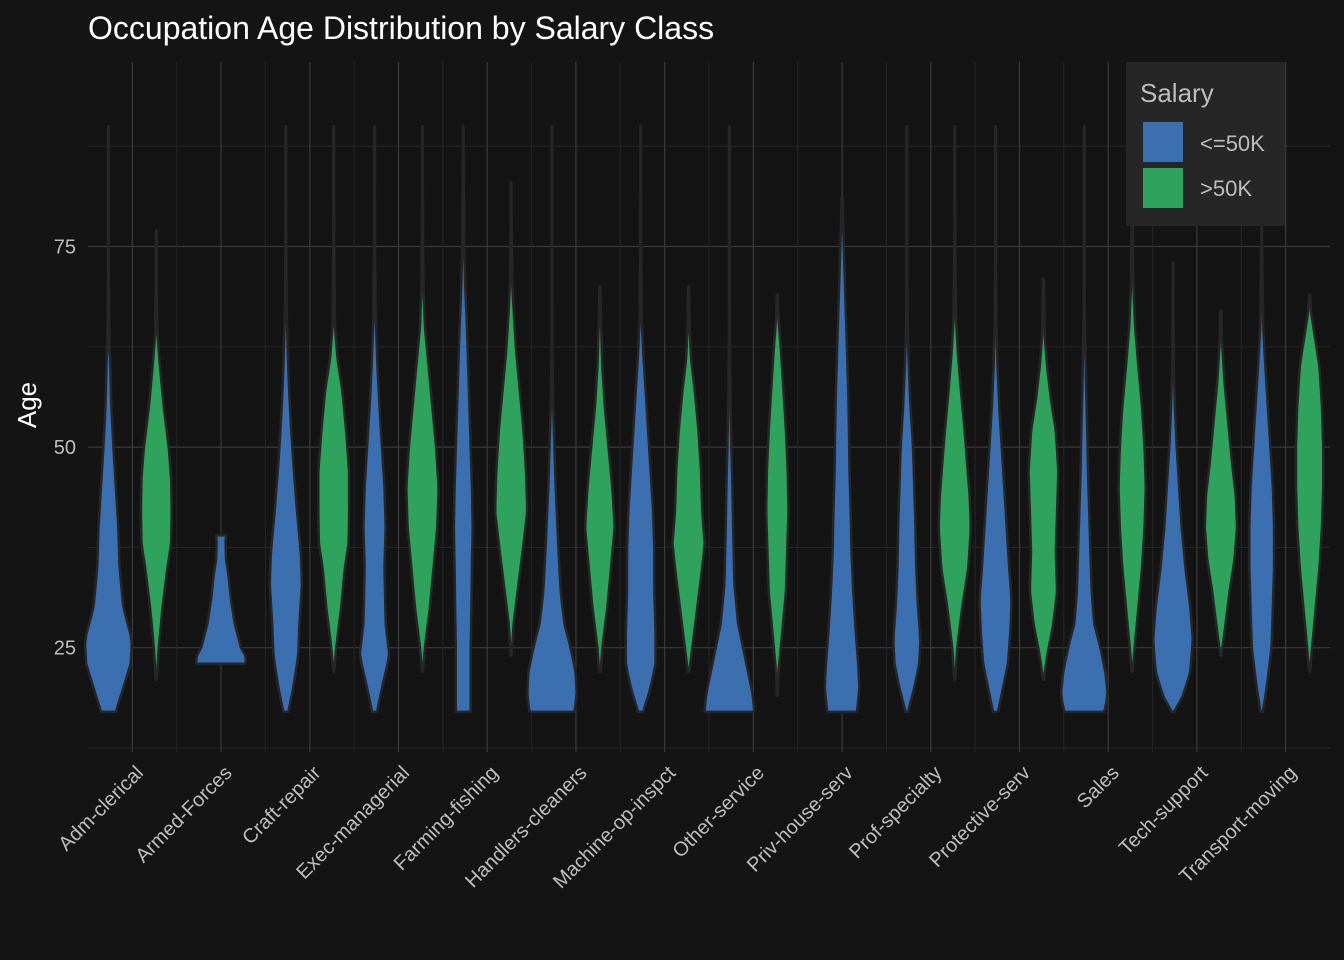 This screenshot has height=960, width=1344. I want to click on violin-le50k-armed-forces, so click(221, 599).